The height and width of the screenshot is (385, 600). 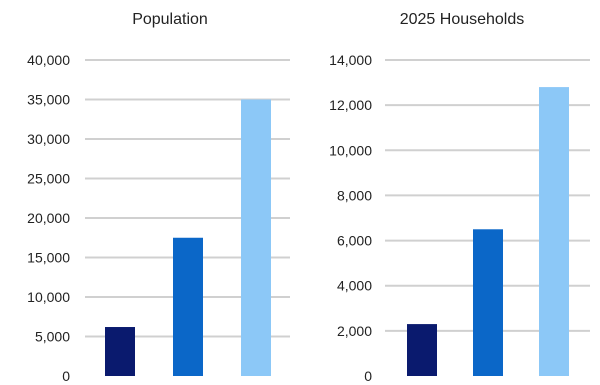 What do you see at coordinates (350, 105) in the screenshot?
I see `households-y-tick-label: 12,000` at bounding box center [350, 105].